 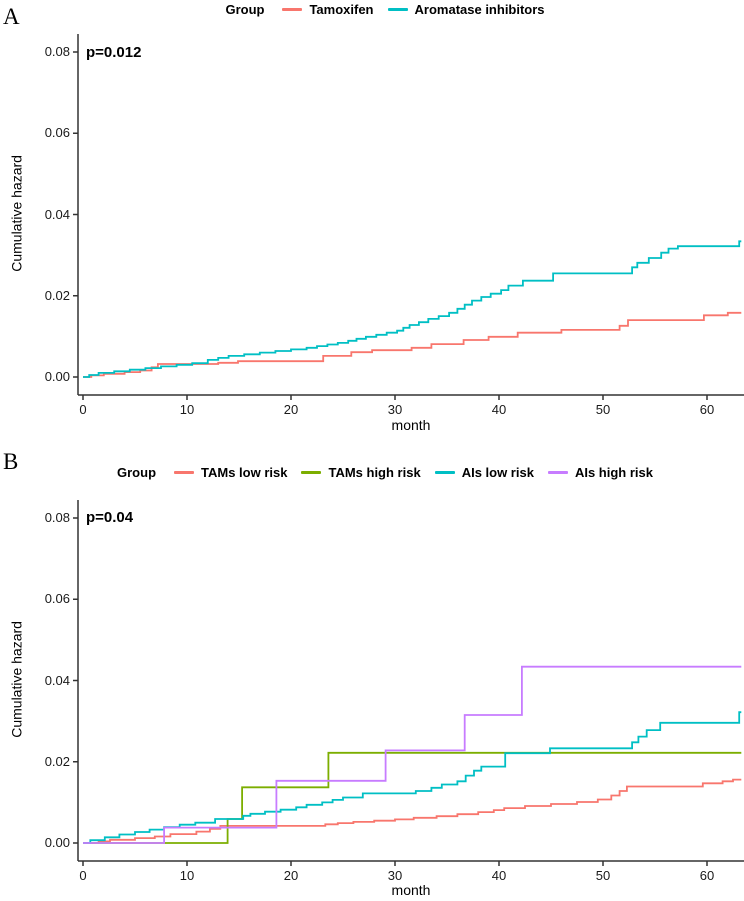 I want to click on legend-item-tams-low-risk: TAMs low risk, so click(x=230, y=472).